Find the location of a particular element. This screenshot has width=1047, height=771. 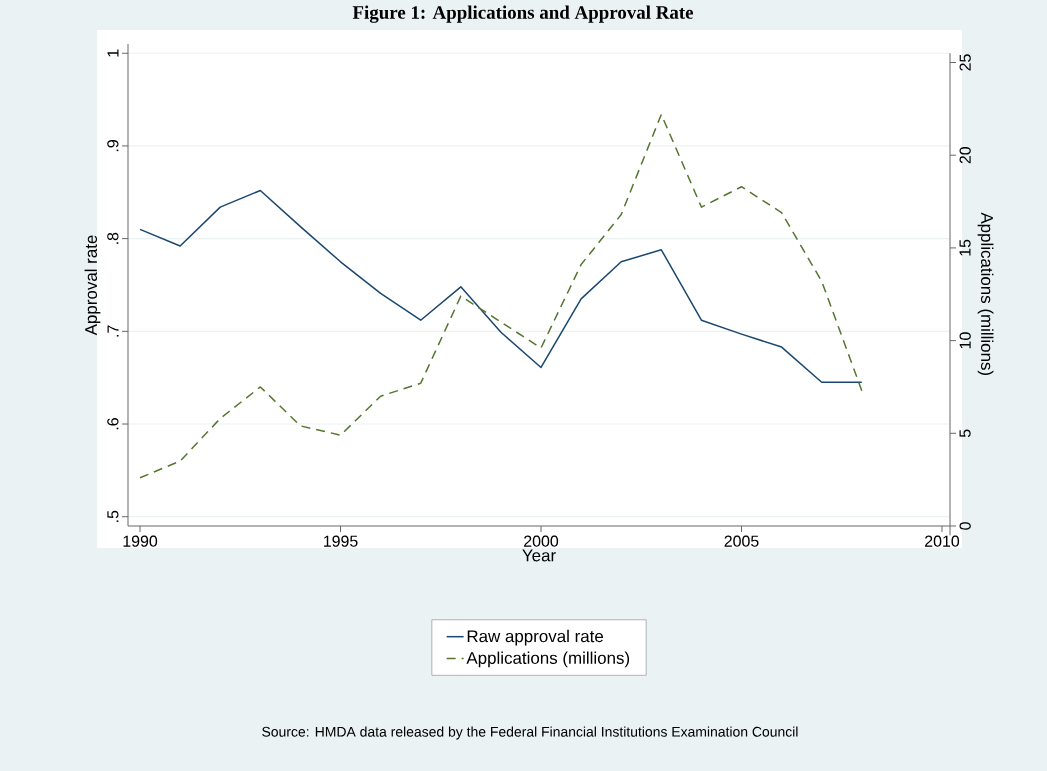

y-tick-label: .5 is located at coordinates (113, 516).